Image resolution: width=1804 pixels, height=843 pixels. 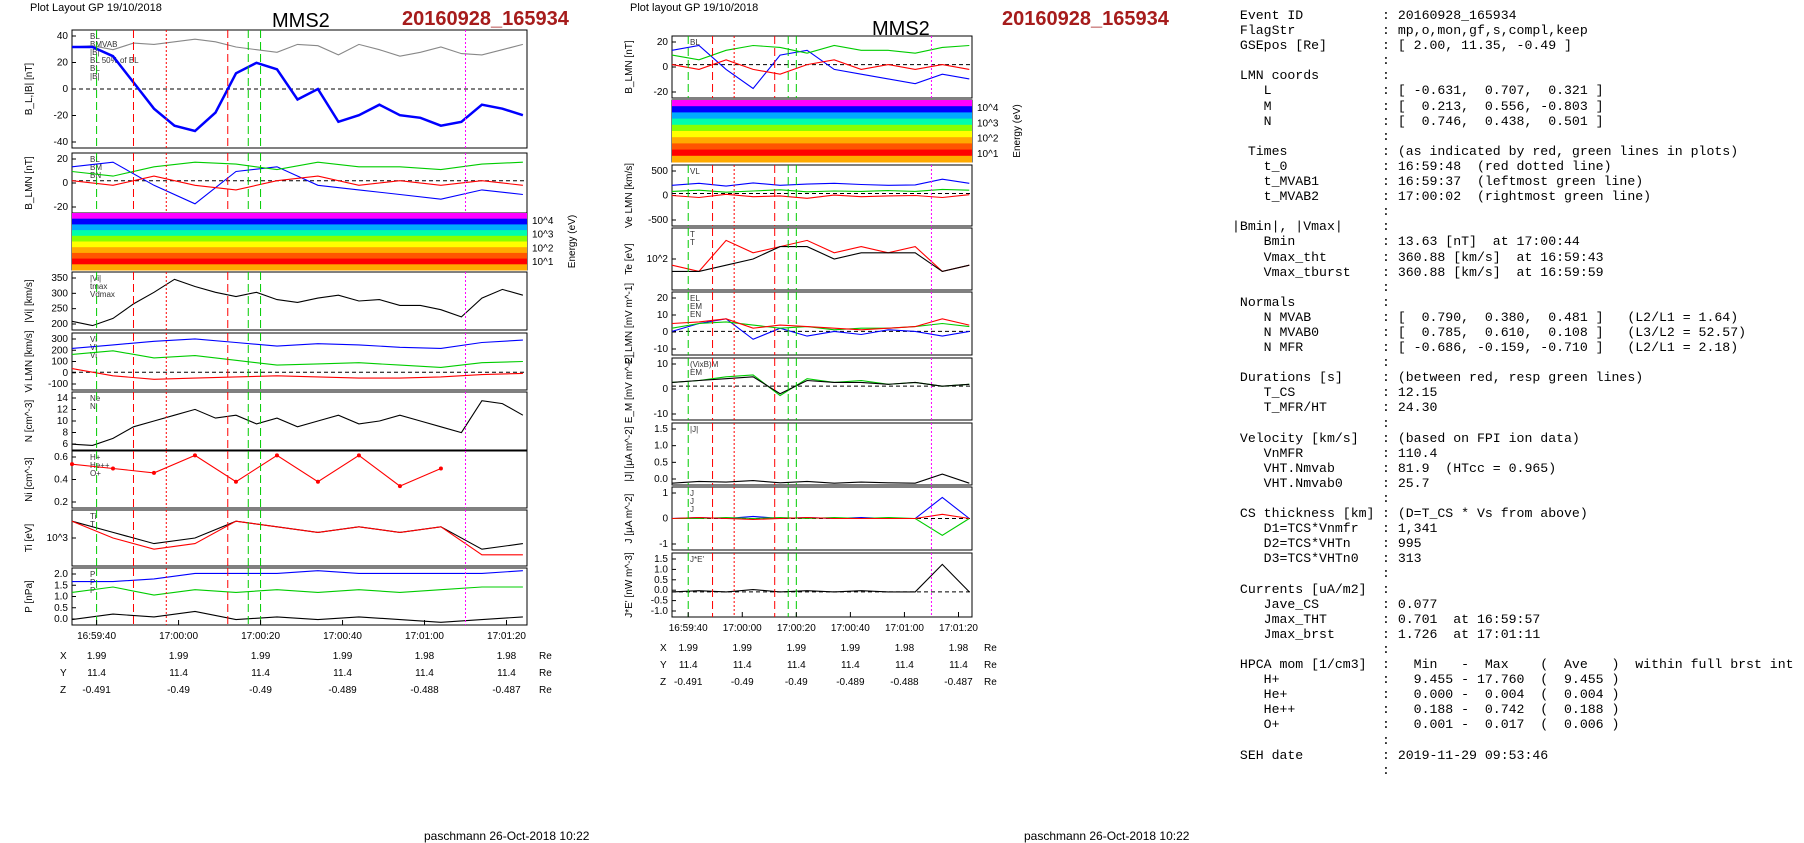 I want to click on legend-entry: T, so click(x=692, y=234).